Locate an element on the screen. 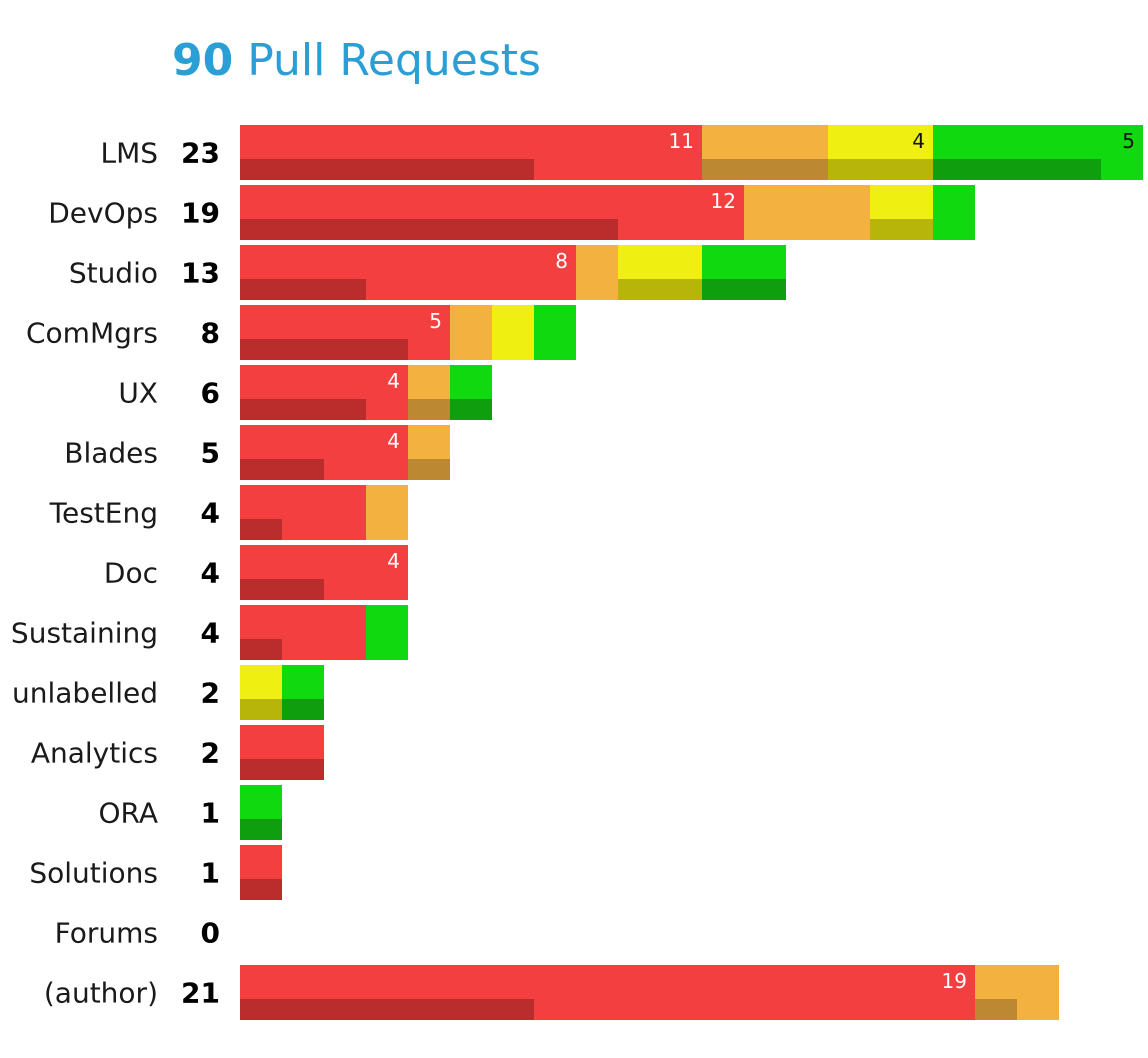  bar-row-ora: ORA 1 is located at coordinates (190, 812).